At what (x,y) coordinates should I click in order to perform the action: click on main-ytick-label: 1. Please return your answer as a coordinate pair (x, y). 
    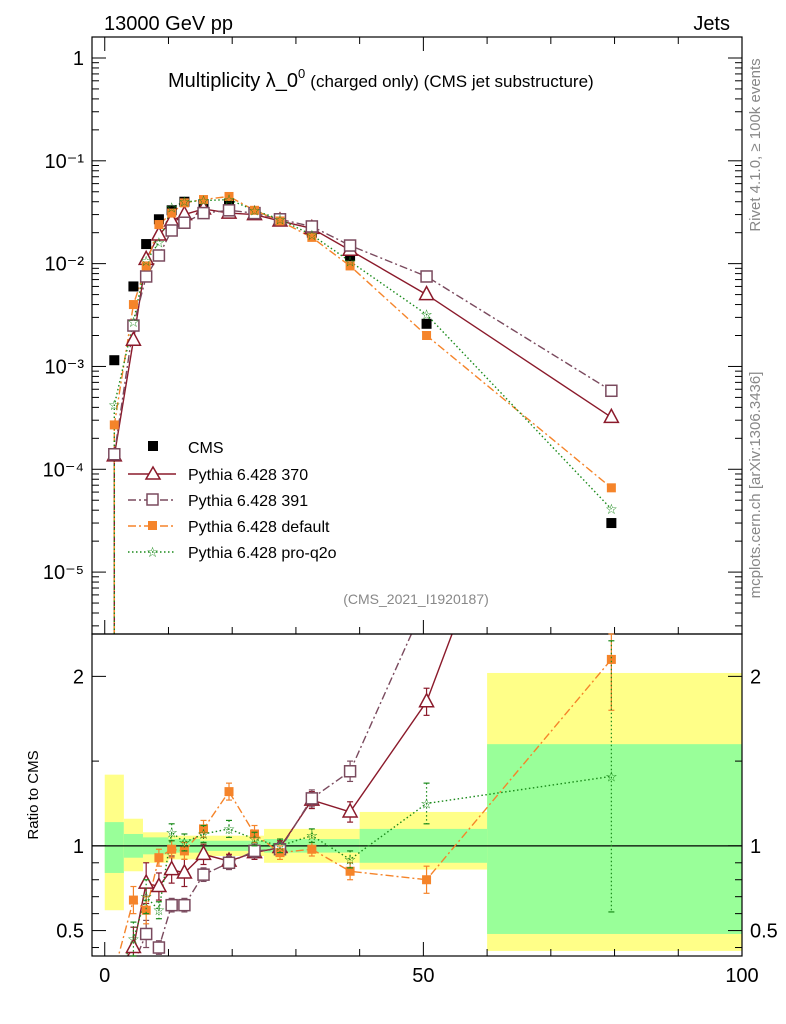
    Looking at the image, I should click on (78, 59).